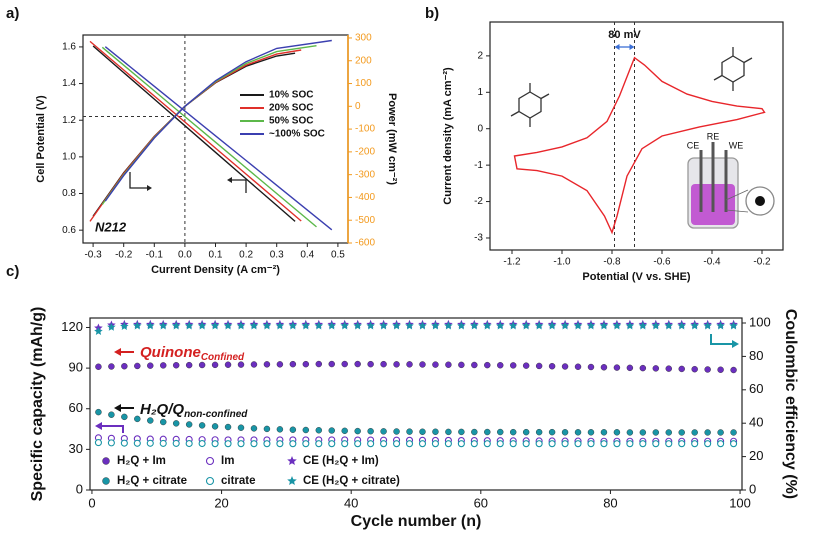 The height and width of the screenshot is (534, 830). What do you see at coordinates (363, 60) in the screenshot?
I see `y2-tick-label: 200` at bounding box center [363, 60].